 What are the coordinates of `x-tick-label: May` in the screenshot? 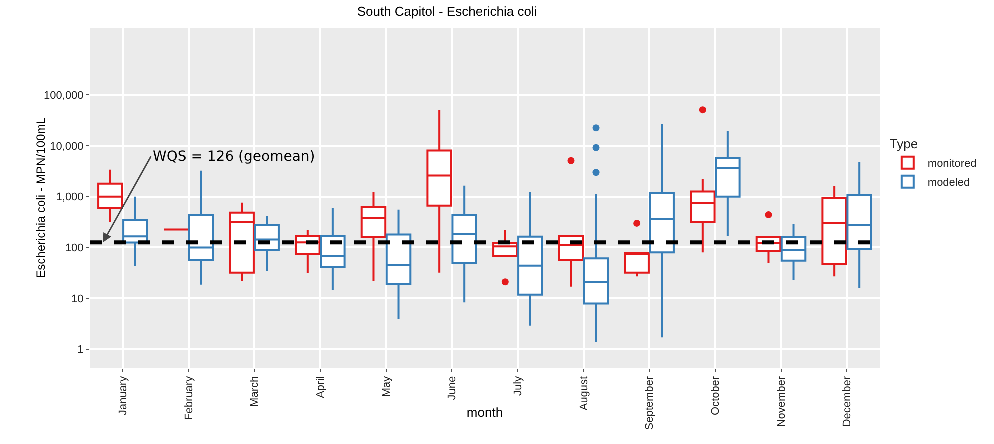 It's located at (386, 387).